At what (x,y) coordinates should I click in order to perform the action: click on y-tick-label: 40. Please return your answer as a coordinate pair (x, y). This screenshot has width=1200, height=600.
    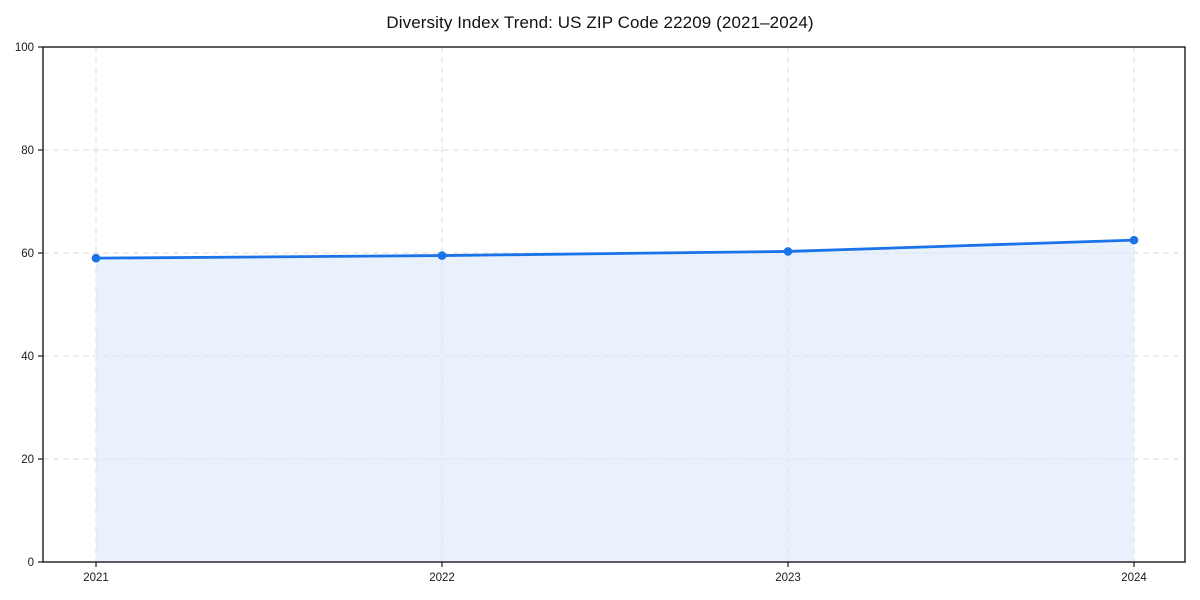
    Looking at the image, I should click on (27, 357).